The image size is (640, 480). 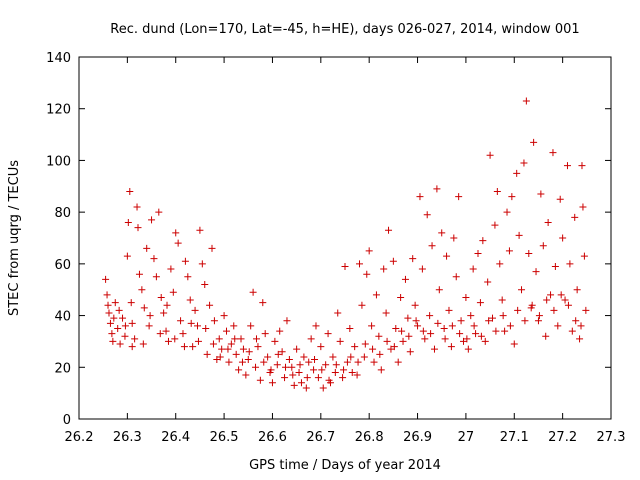 I want to click on y-tick-label: 100, so click(x=58, y=161).